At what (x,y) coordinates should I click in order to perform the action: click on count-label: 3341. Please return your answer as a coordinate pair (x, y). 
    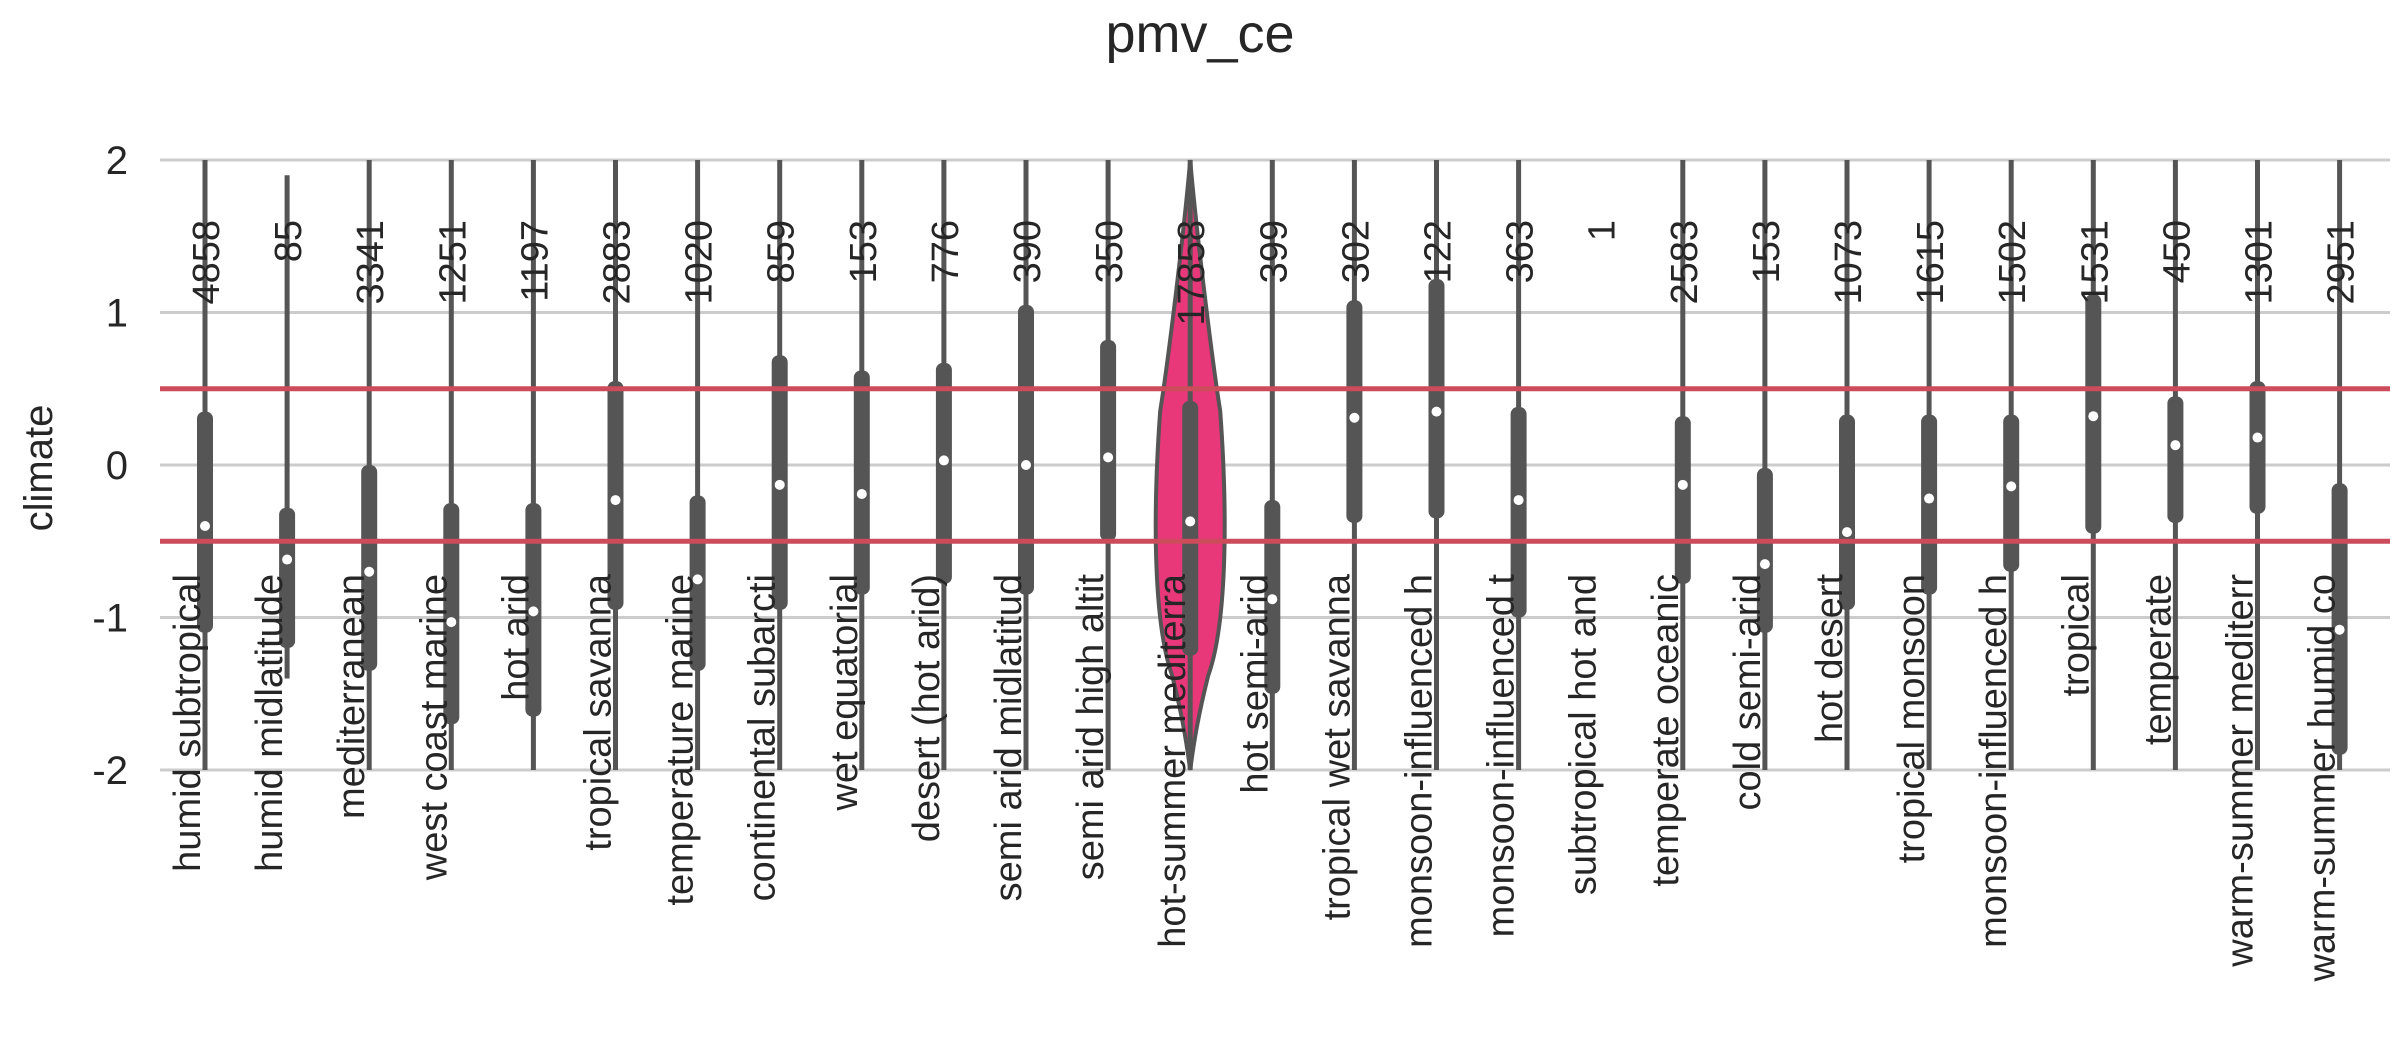
    Looking at the image, I should click on (371, 262).